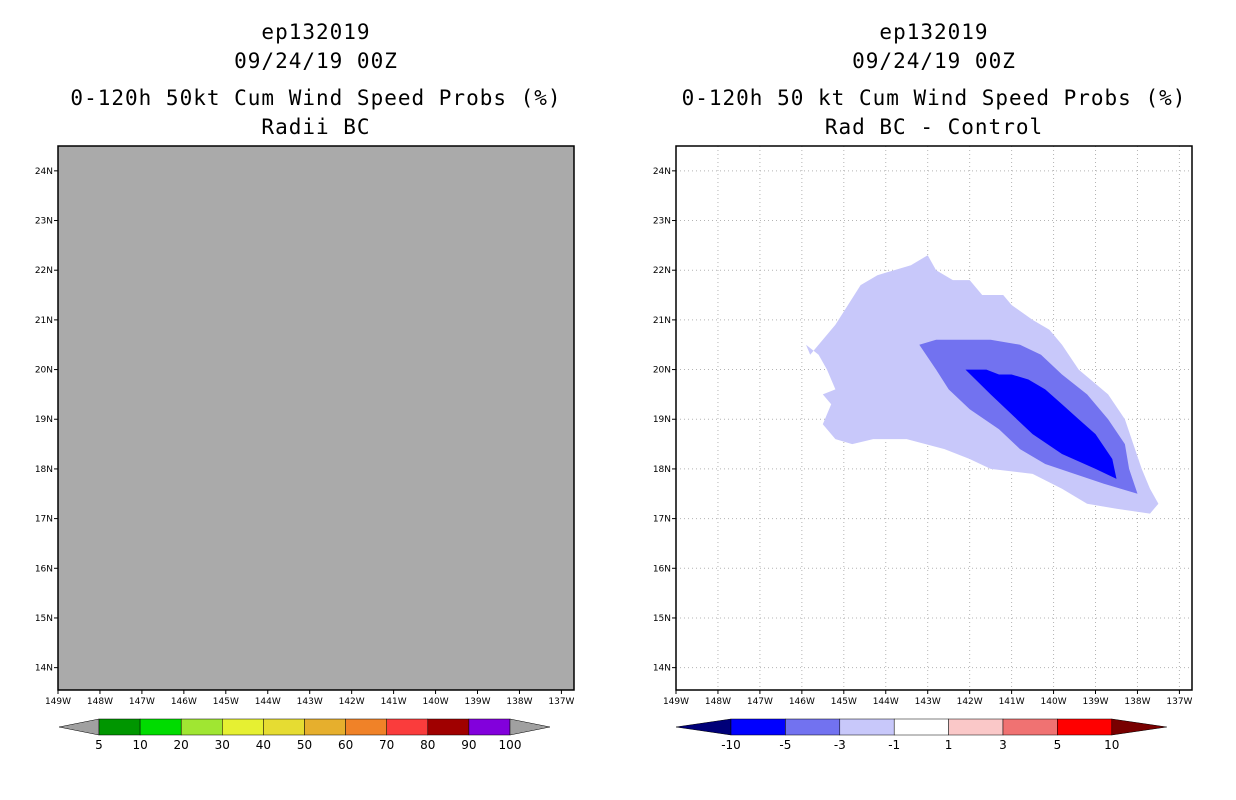 This screenshot has width=1236, height=800. I want to click on left-colorbar-high-arrow, so click(530, 727).